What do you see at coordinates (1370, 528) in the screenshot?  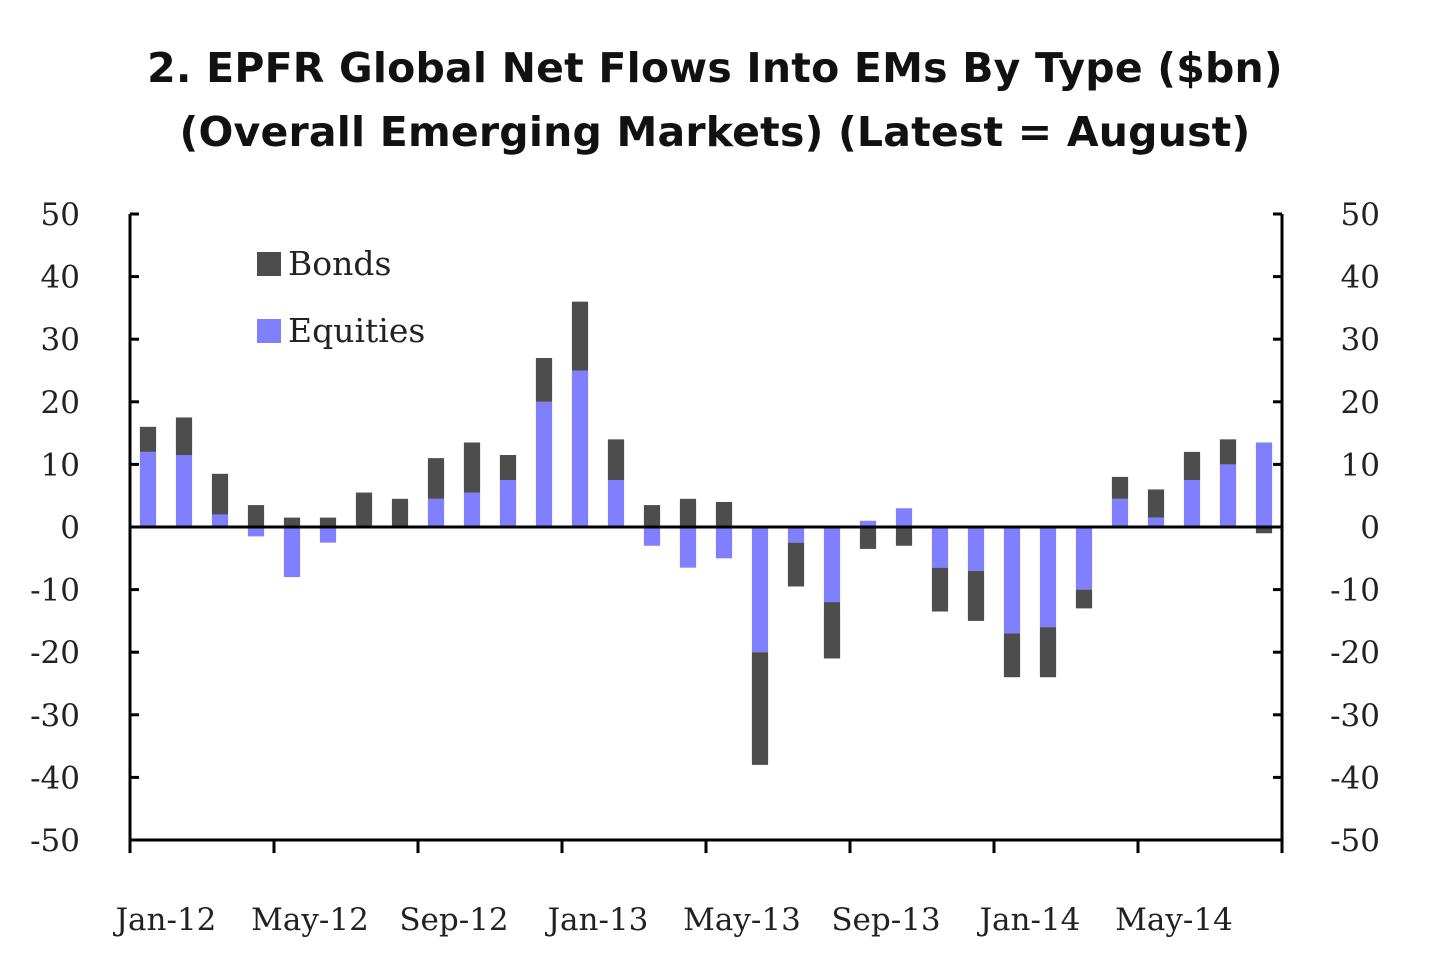 I see `y-tick-label-right: 0` at bounding box center [1370, 528].